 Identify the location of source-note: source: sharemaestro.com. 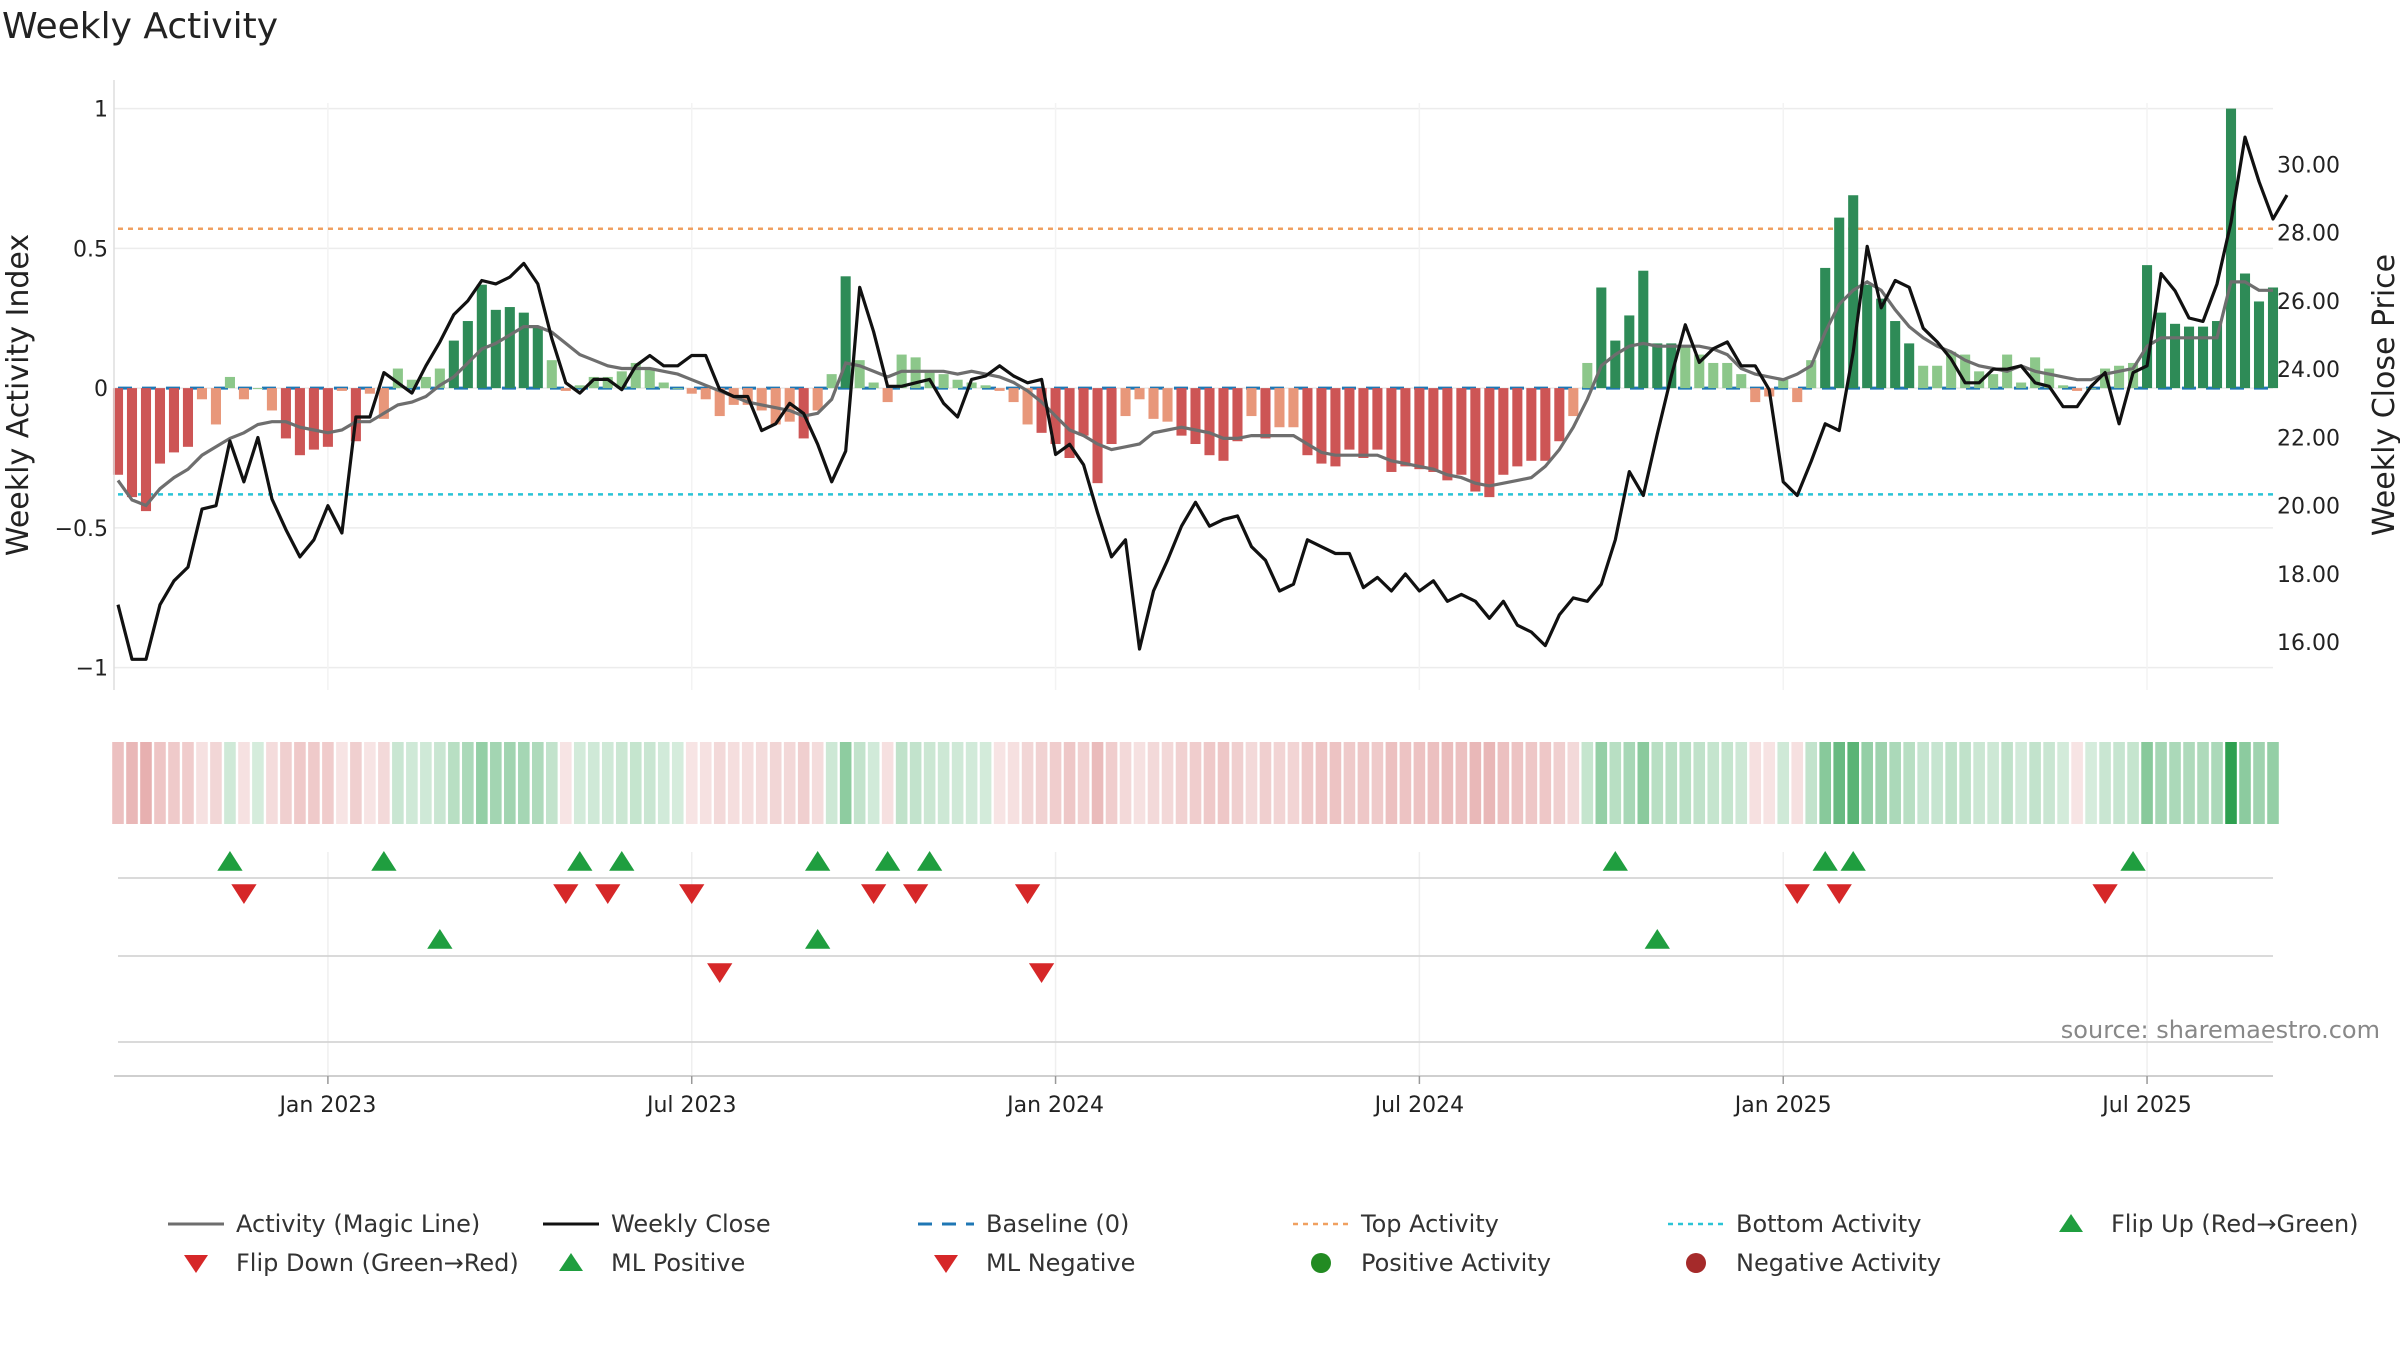
(2220, 1030).